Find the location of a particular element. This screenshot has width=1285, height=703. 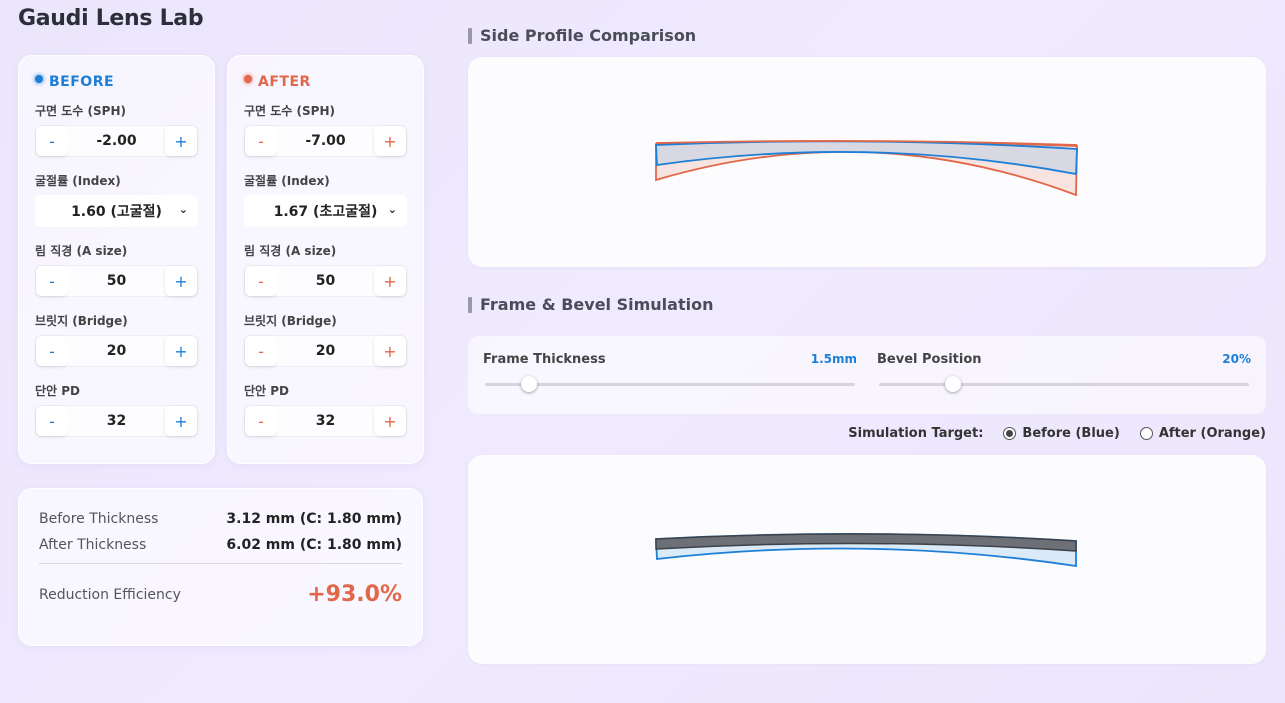

profile-title: Side Profile Comparison is located at coordinates (588, 35).